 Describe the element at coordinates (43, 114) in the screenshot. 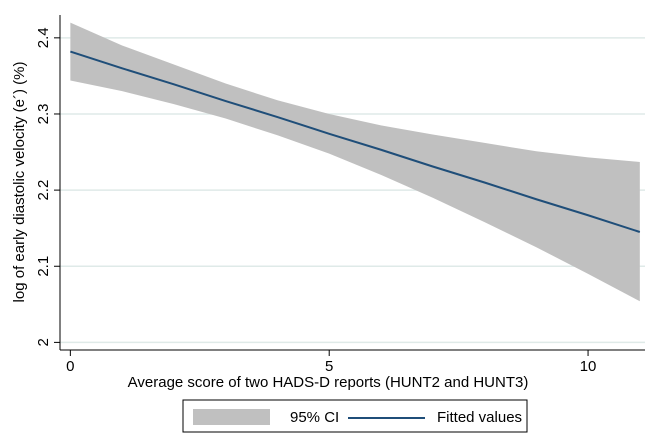

I see `y-tick-label: 2.3` at that location.